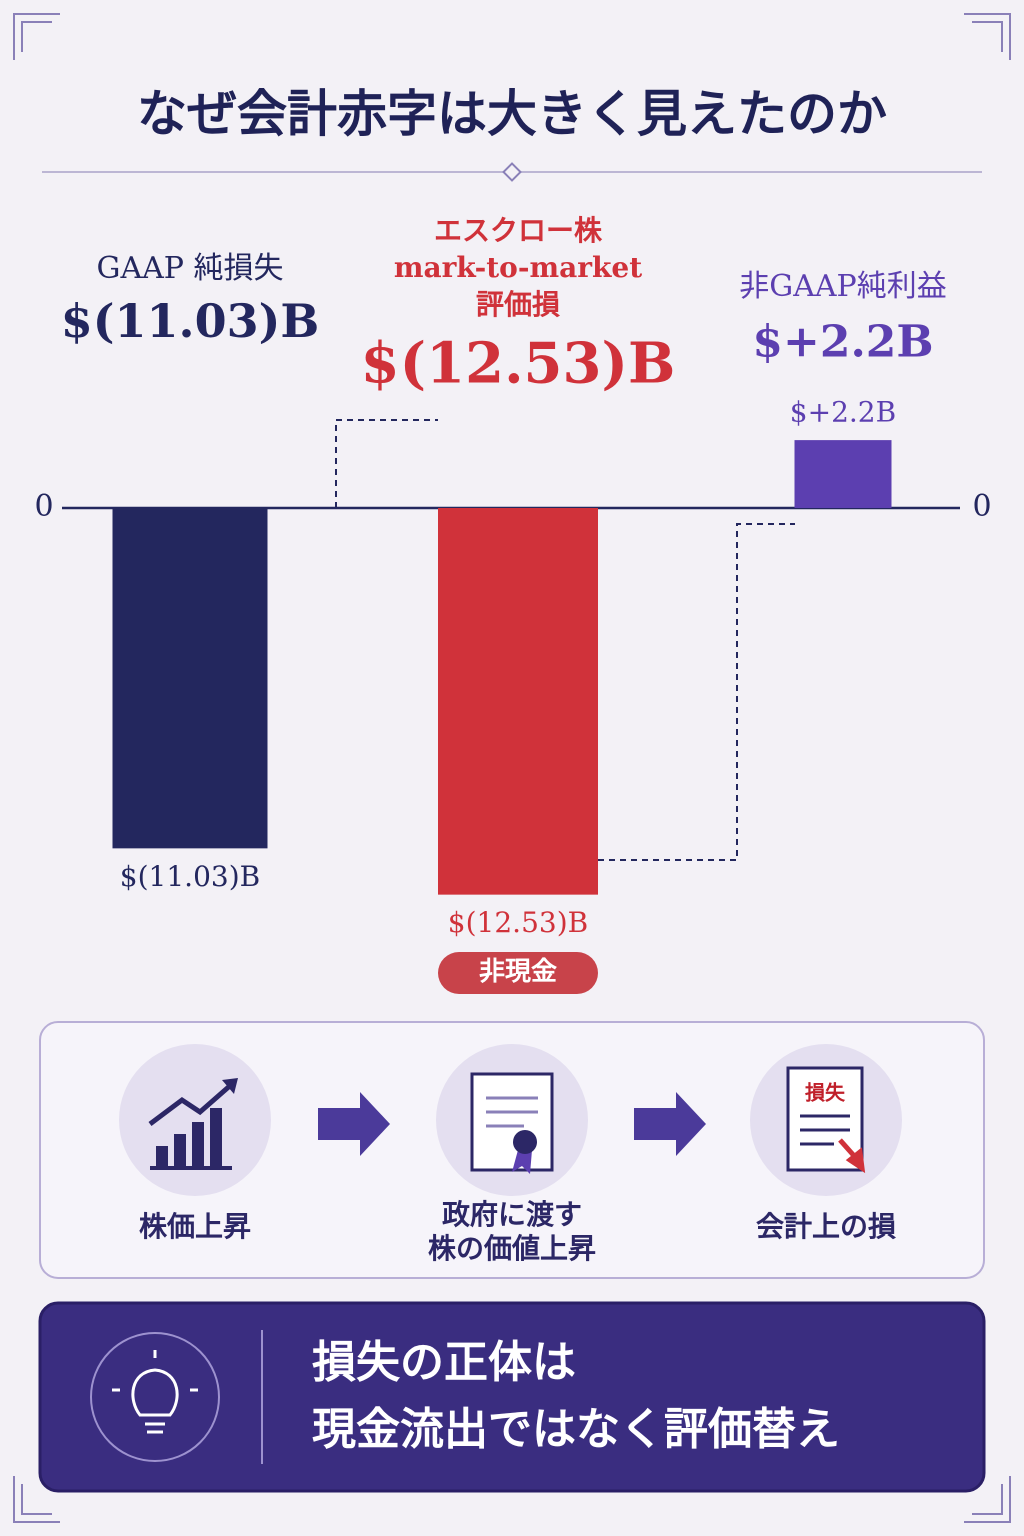  What do you see at coordinates (825, 1093) in the screenshot?
I see `icon-text: 損失` at bounding box center [825, 1093].